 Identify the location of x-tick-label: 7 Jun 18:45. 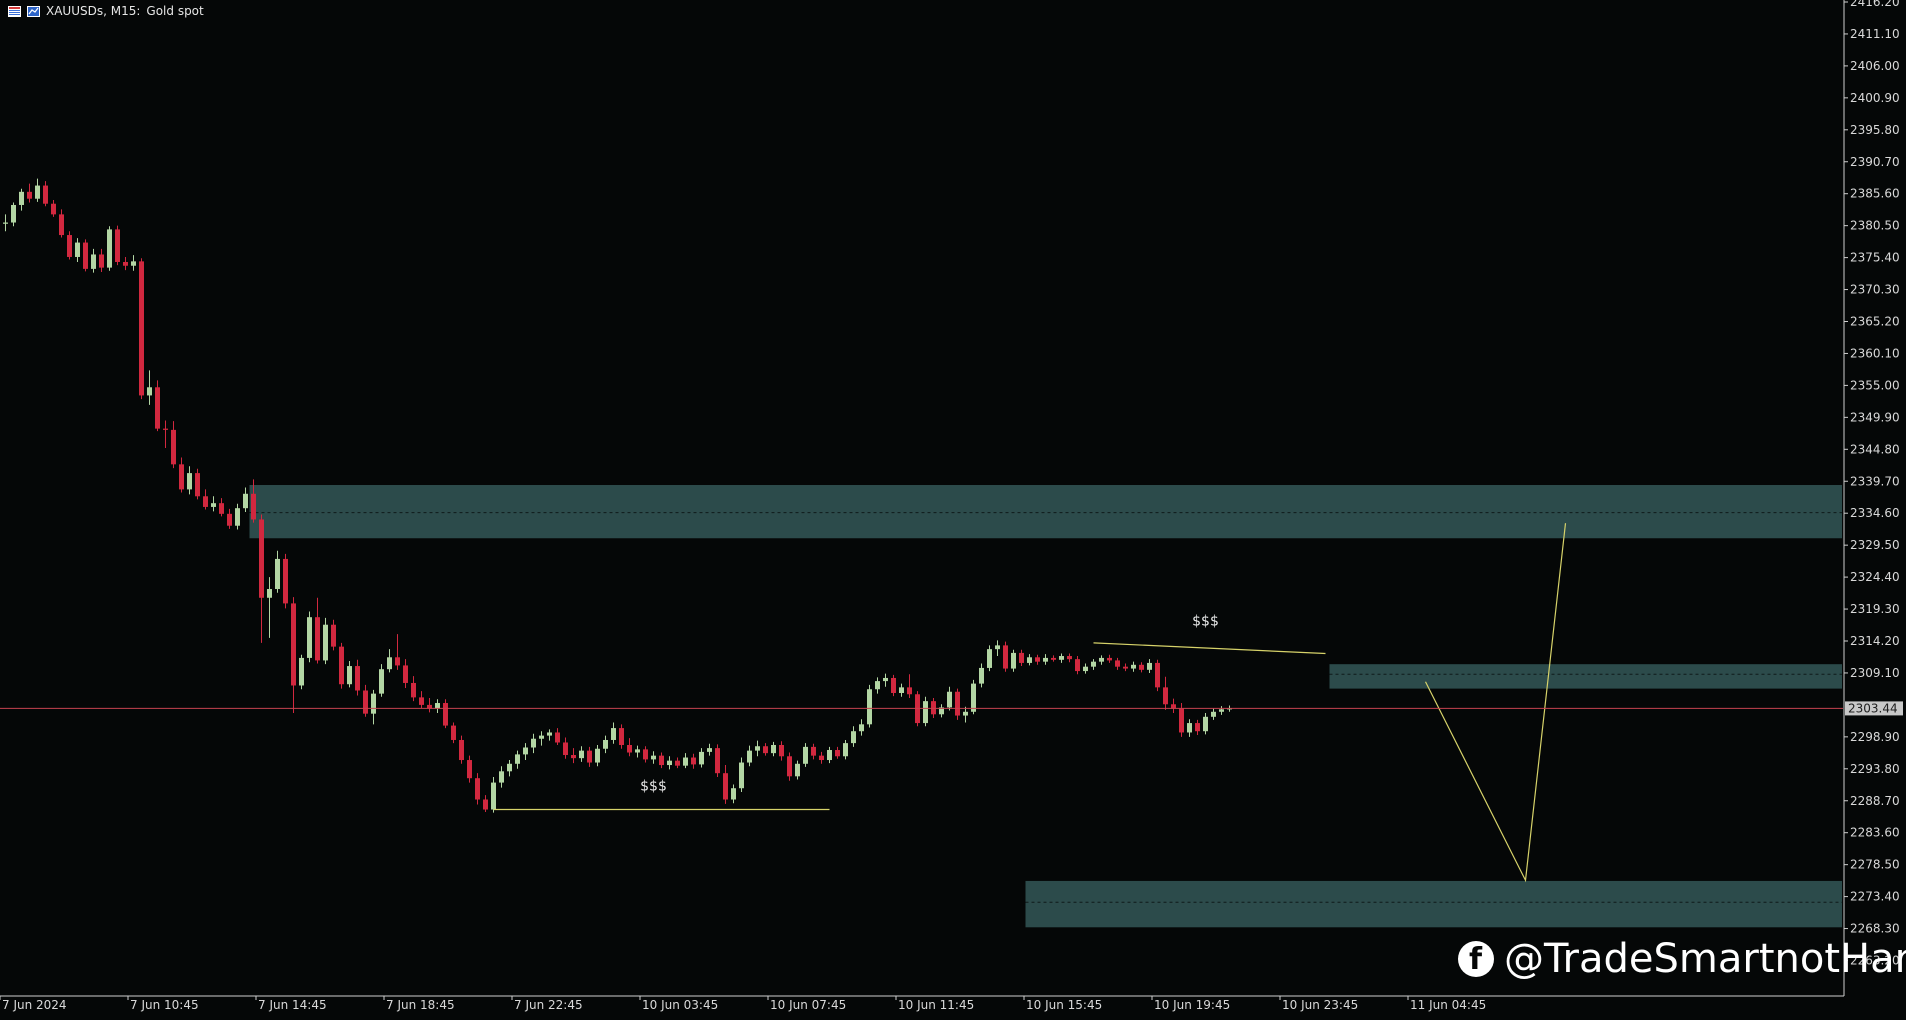
(420, 1005).